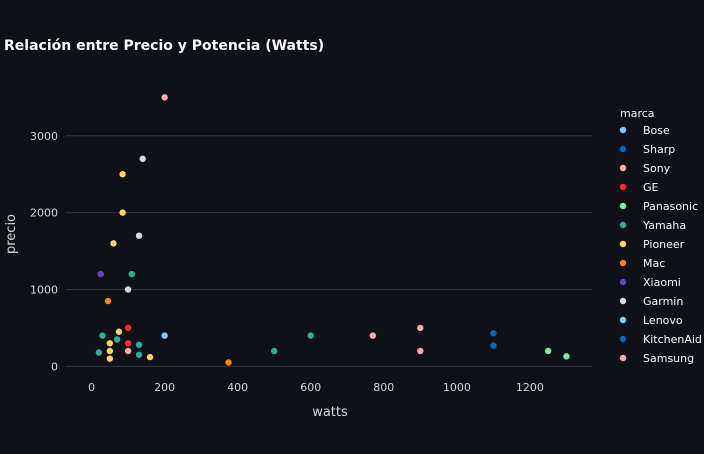  Describe the element at coordinates (530, 387) in the screenshot. I see `x-tick-label: 1200` at that location.